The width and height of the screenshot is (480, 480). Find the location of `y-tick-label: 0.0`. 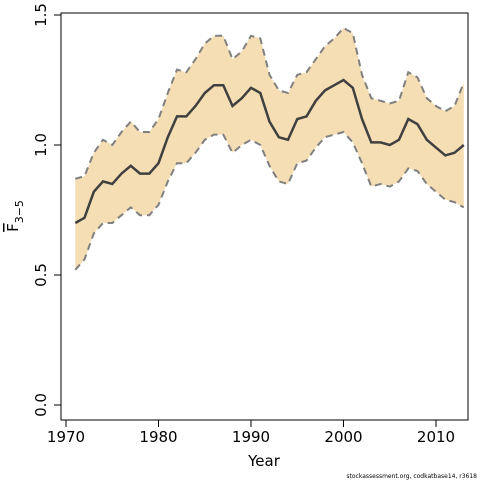

y-tick-label: 0.0 is located at coordinates (41, 405).